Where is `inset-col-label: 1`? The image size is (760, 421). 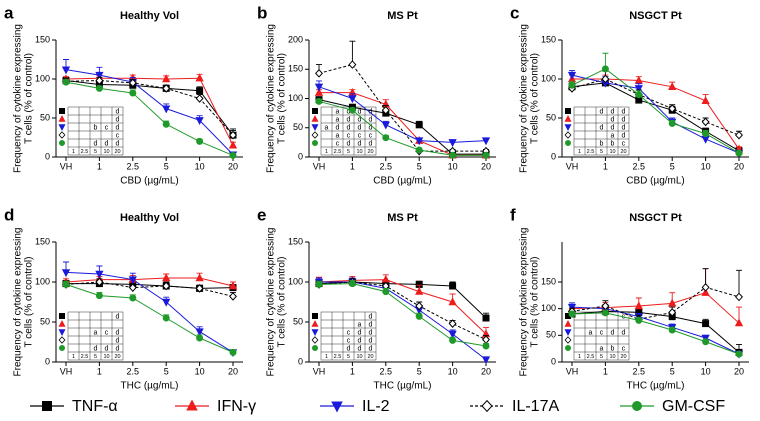 inset-col-label: 1 is located at coordinates (579, 357).